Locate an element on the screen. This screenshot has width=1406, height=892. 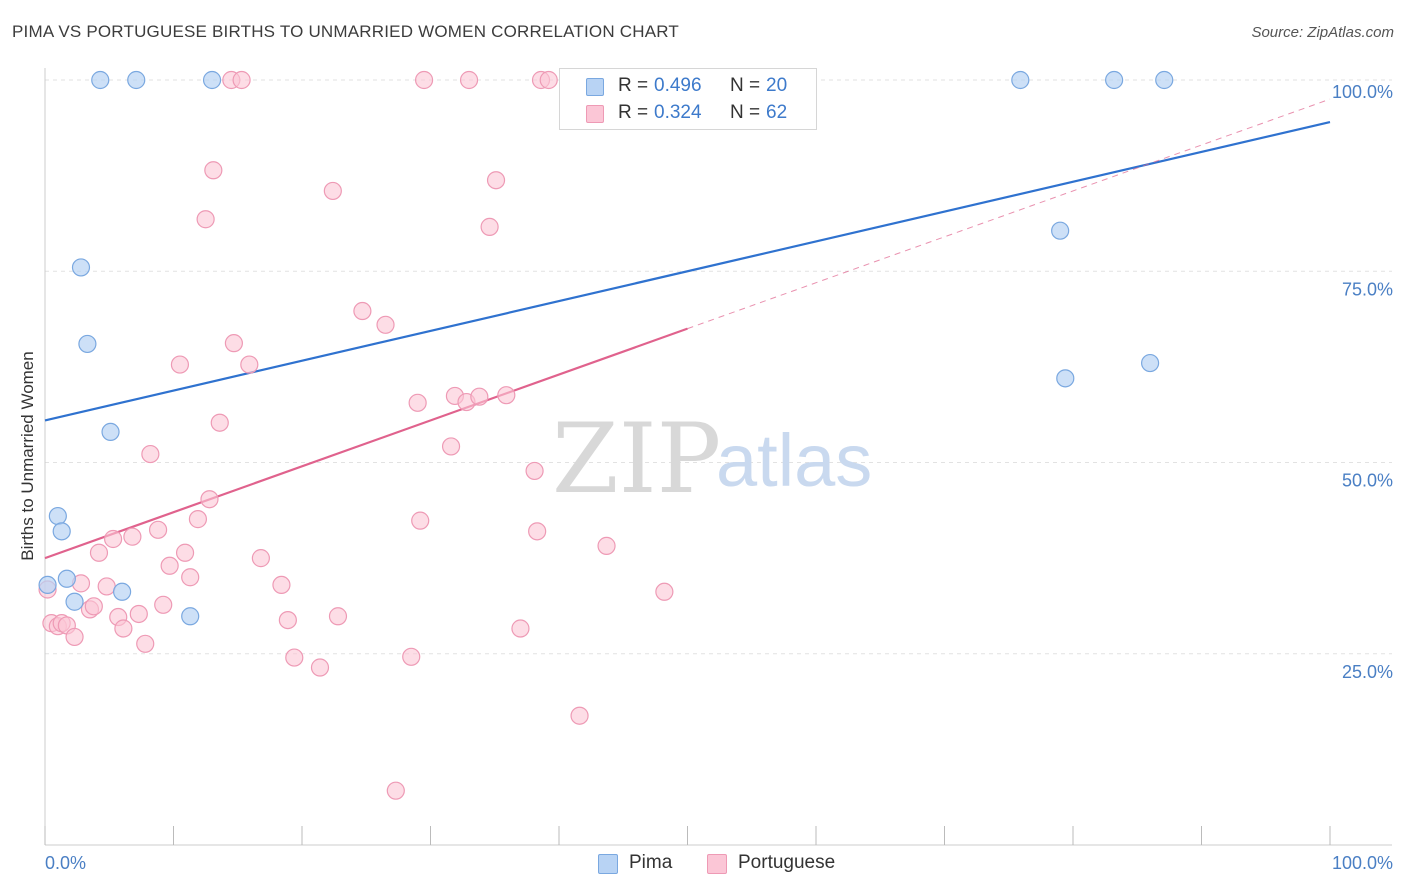
y-axis-title: Births to Unmarried Women is located at coordinates (27, 455).